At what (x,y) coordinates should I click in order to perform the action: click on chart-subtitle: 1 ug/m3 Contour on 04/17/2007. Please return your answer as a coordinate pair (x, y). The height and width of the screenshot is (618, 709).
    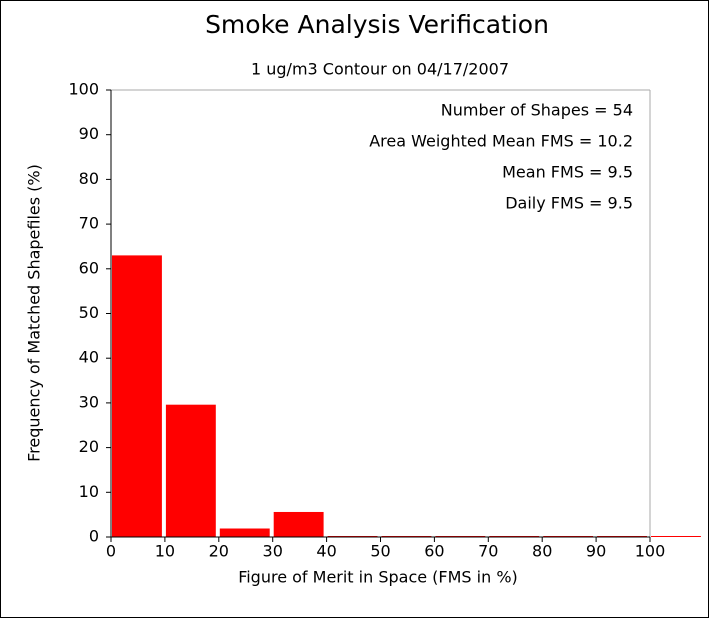
    Looking at the image, I should click on (380, 69).